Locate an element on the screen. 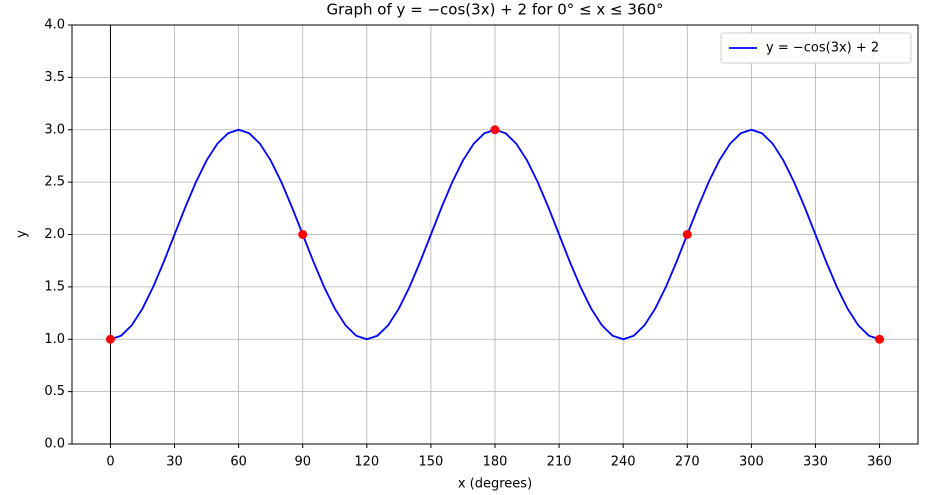 The height and width of the screenshot is (495, 929). x-axis-label: x (degrees) is located at coordinates (495, 484).